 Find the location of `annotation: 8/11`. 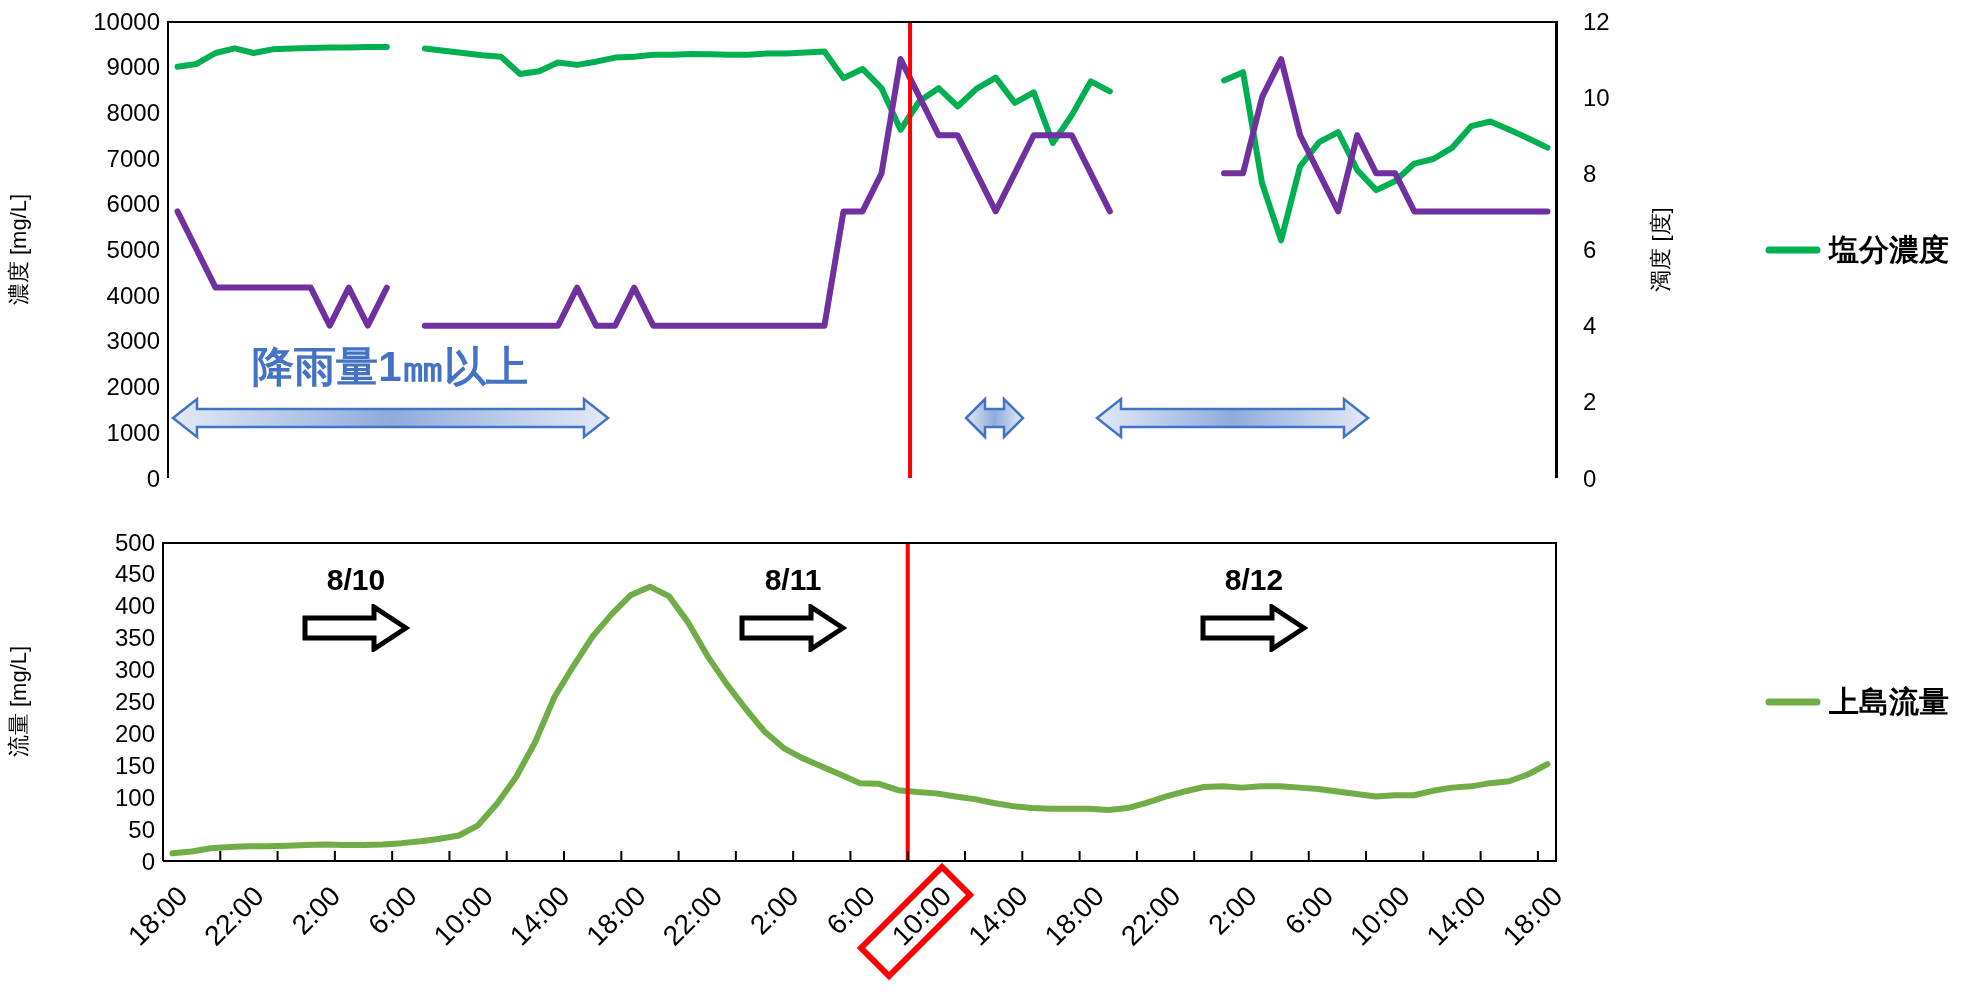

annotation: 8/11 is located at coordinates (793, 580).